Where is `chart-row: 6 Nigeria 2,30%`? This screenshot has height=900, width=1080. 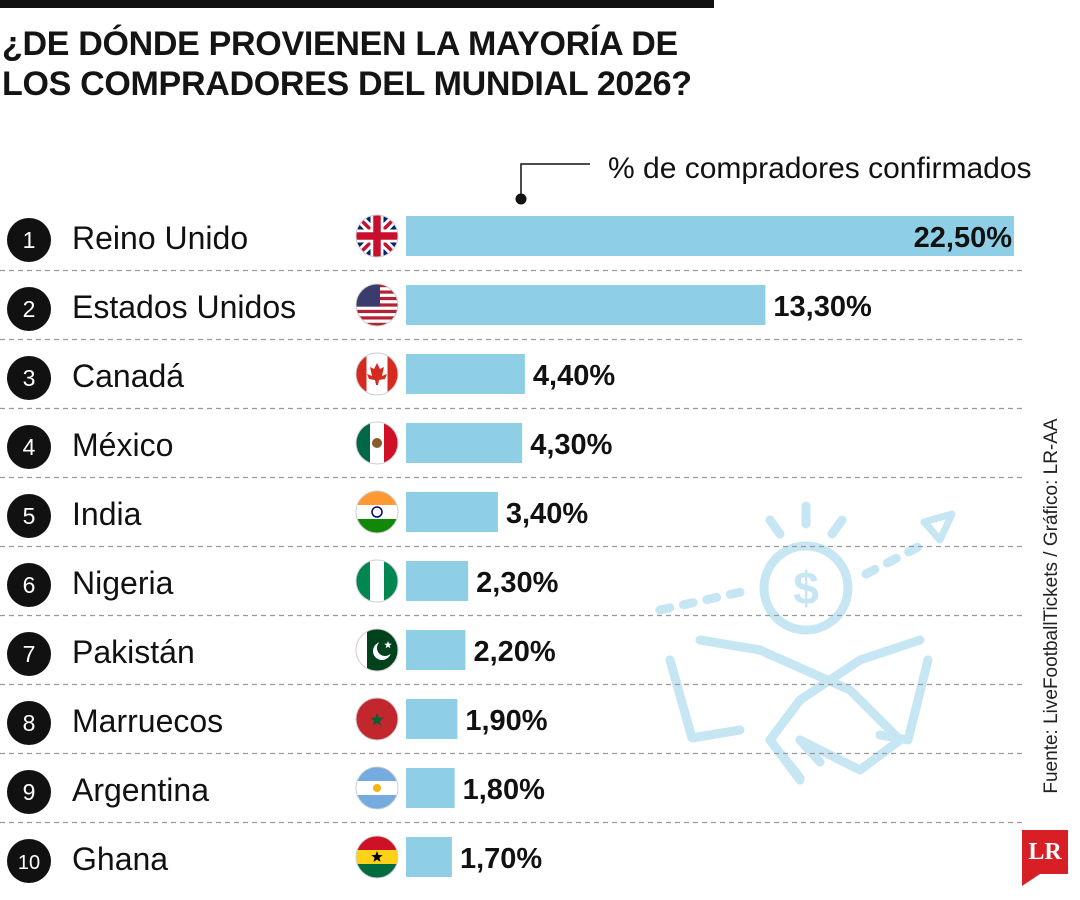
chart-row: 6 Nigeria 2,30% is located at coordinates (511, 576).